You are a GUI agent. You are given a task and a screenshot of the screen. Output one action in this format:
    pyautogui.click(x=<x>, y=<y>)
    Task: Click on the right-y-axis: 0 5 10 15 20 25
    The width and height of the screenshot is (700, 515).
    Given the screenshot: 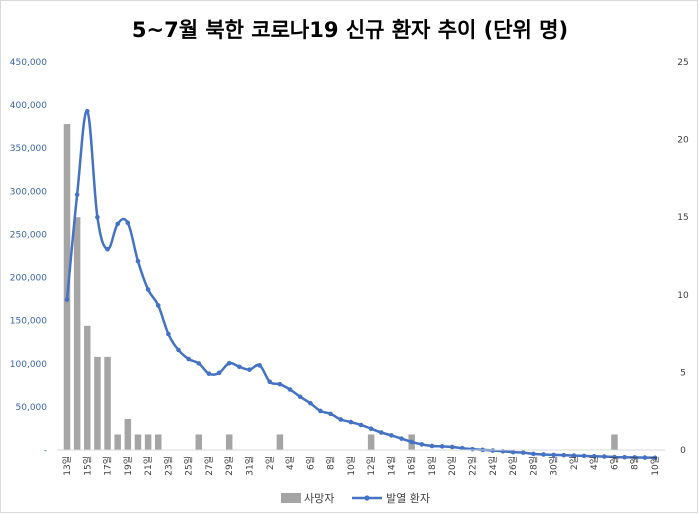 What is the action you would take?
    pyautogui.click(x=683, y=257)
    